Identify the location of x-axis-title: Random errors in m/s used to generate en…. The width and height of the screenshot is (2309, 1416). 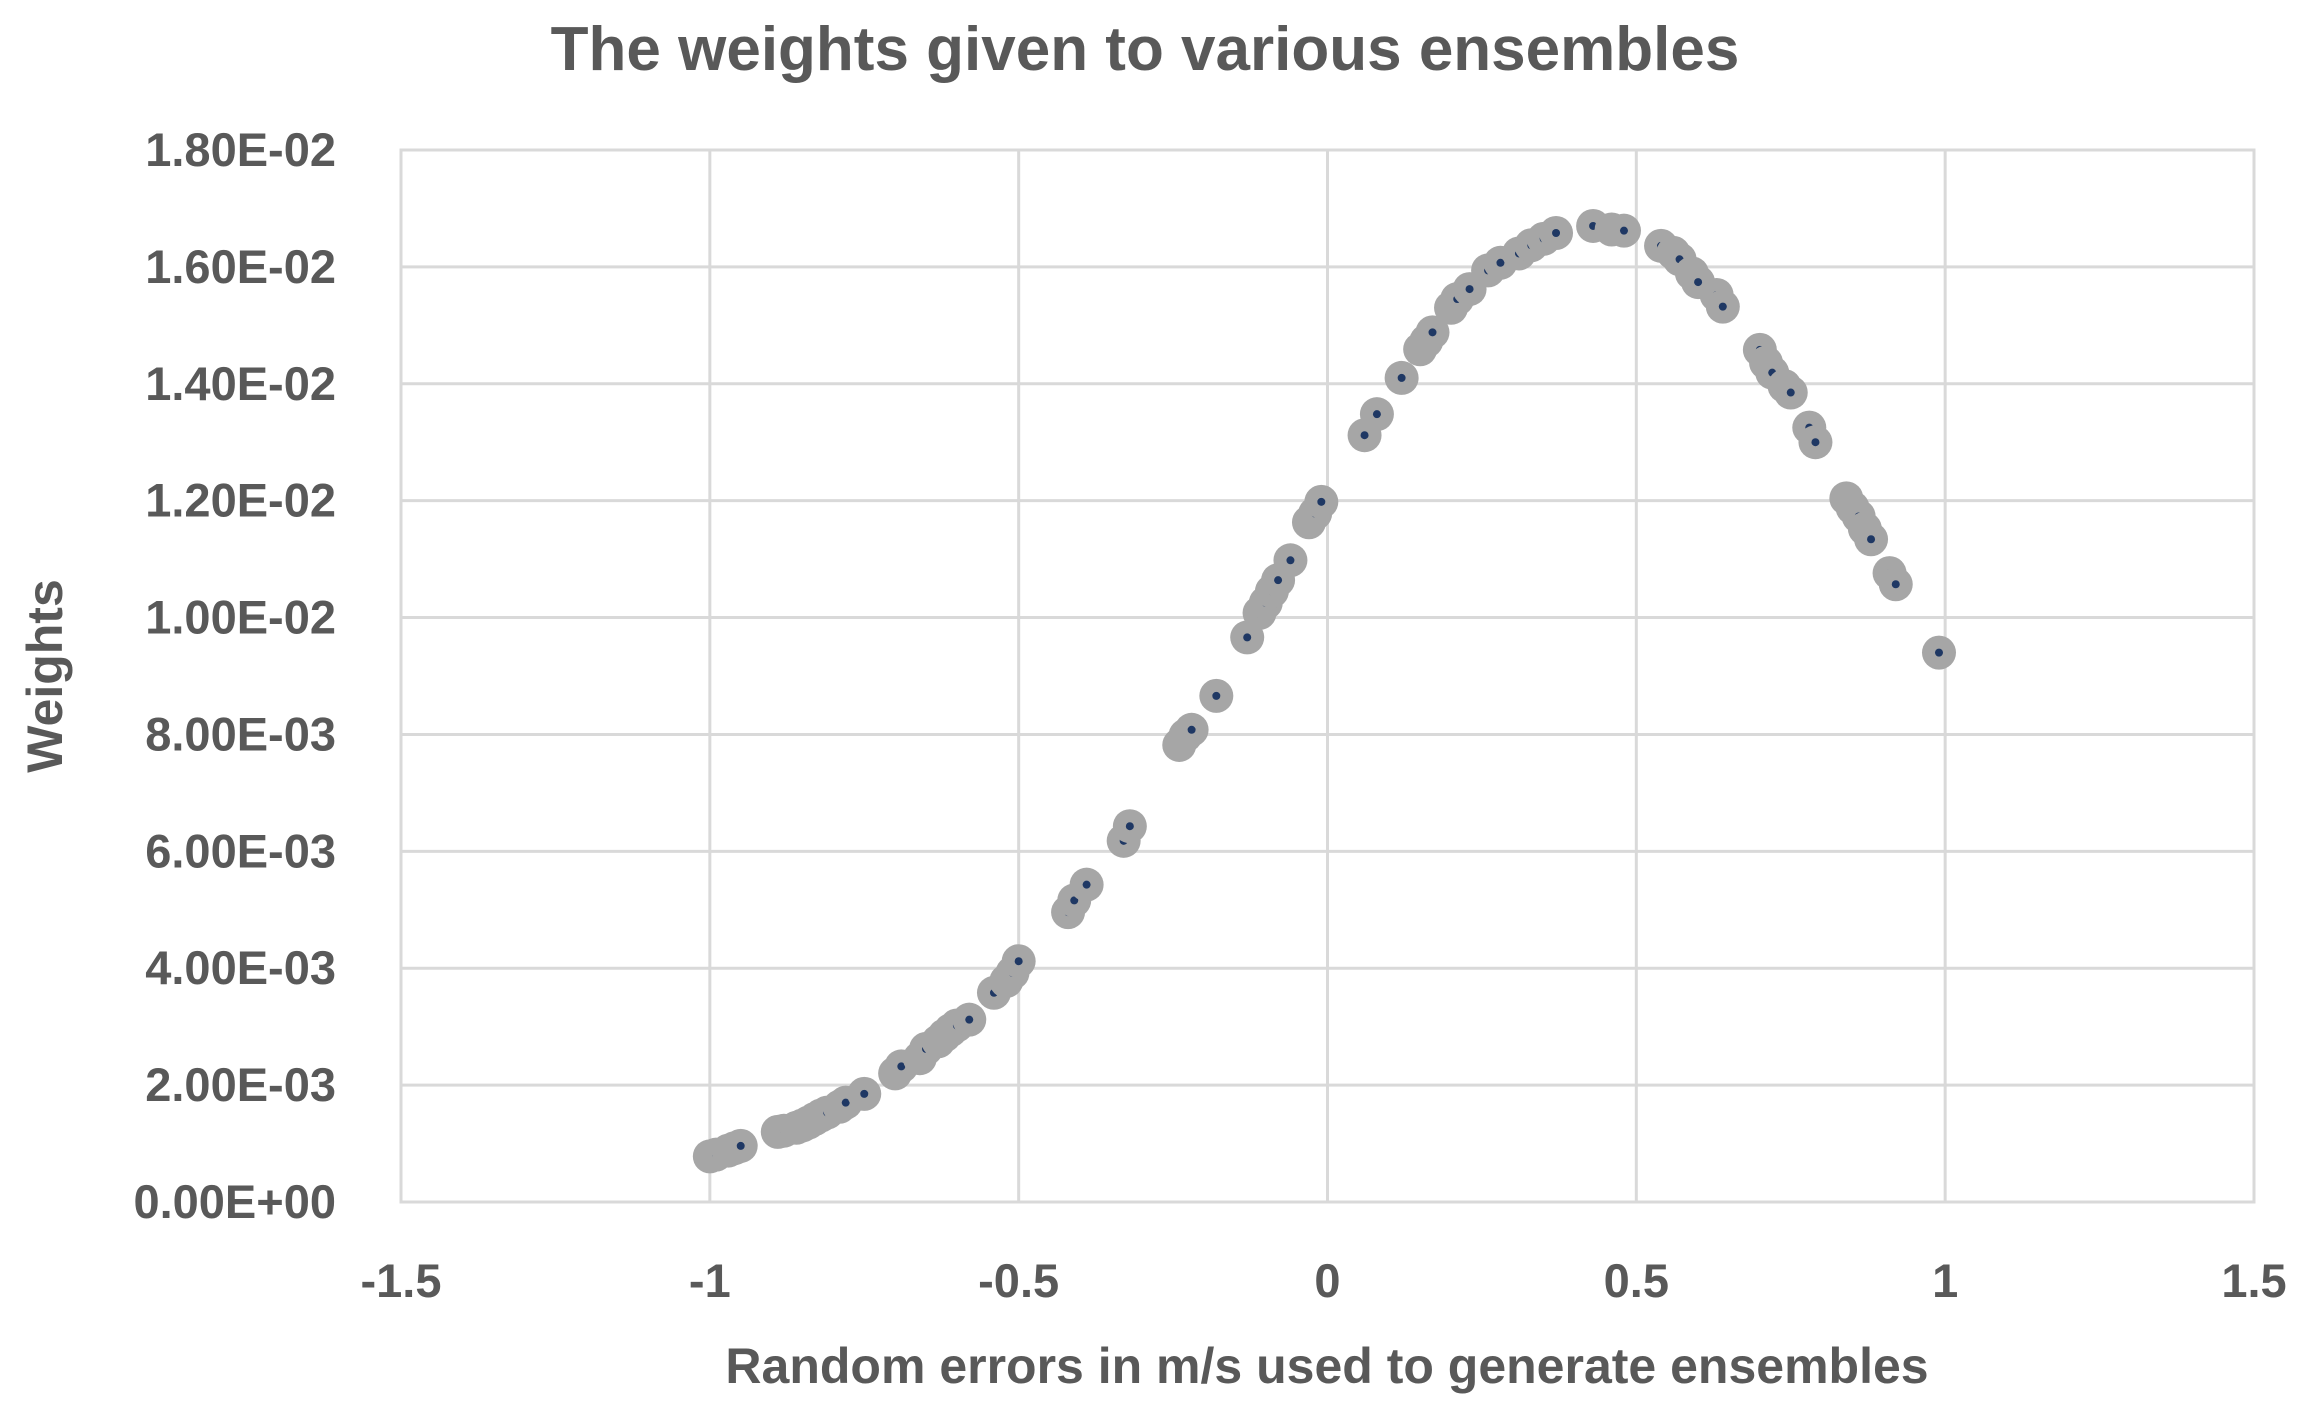
(1326, 1366).